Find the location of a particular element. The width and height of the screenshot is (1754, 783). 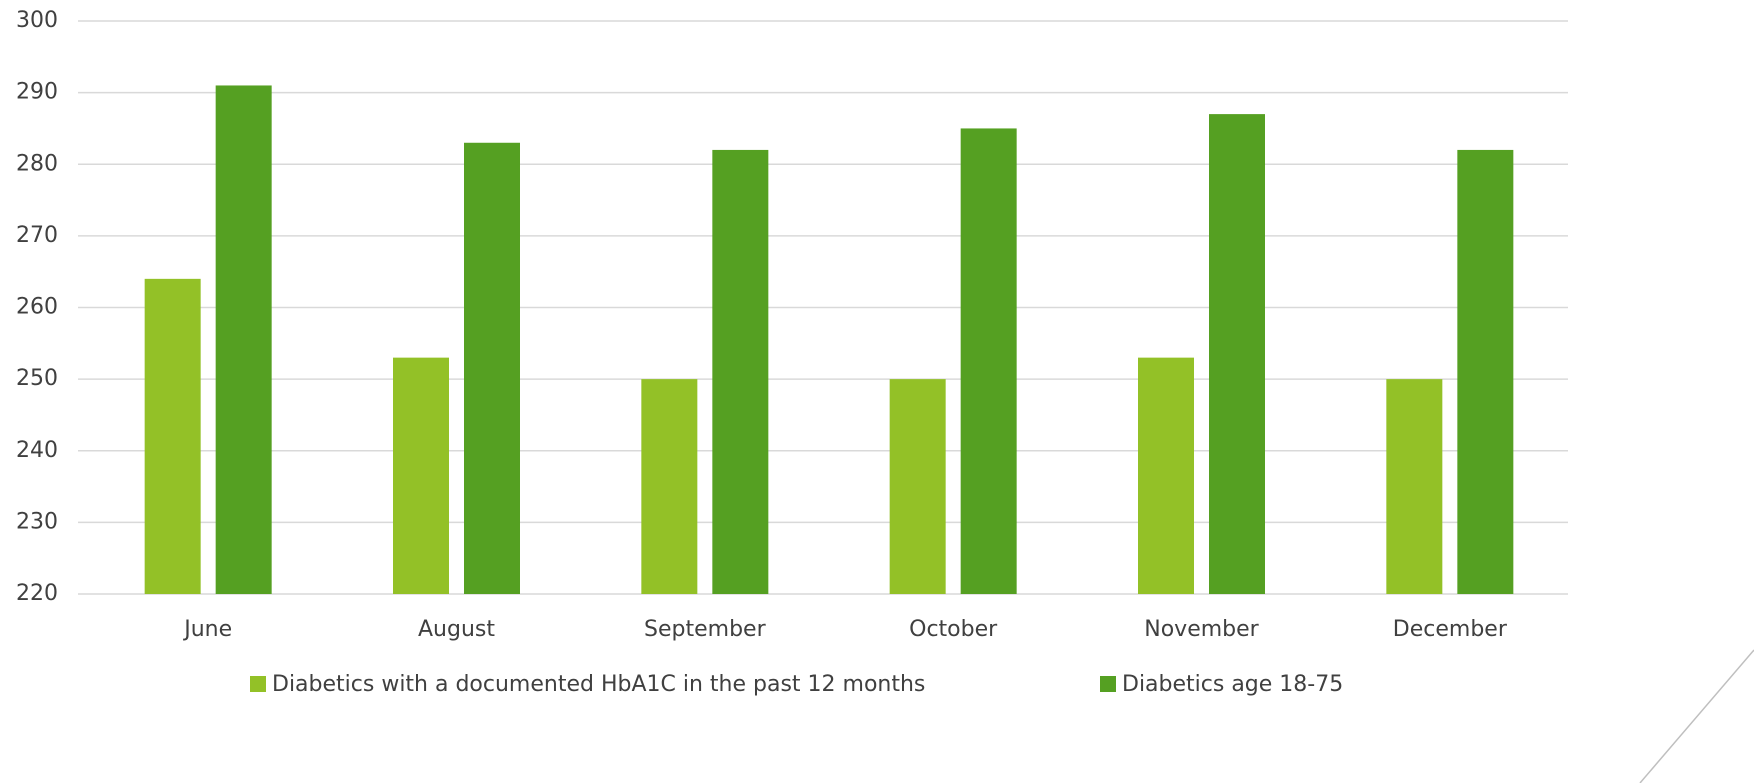

y-tick-label: 290 is located at coordinates (37, 92).